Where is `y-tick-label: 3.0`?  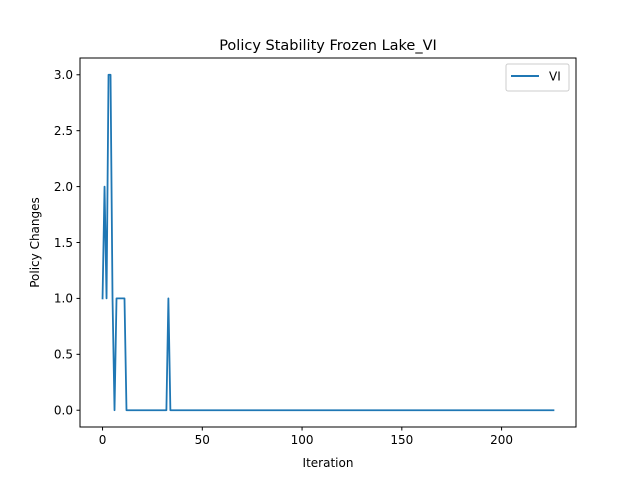
y-tick-label: 3.0 is located at coordinates (63, 75).